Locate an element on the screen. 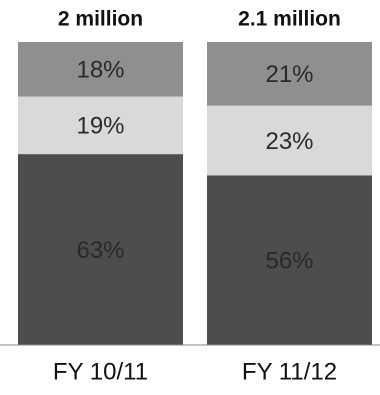  value-label: 23% is located at coordinates (289, 141).